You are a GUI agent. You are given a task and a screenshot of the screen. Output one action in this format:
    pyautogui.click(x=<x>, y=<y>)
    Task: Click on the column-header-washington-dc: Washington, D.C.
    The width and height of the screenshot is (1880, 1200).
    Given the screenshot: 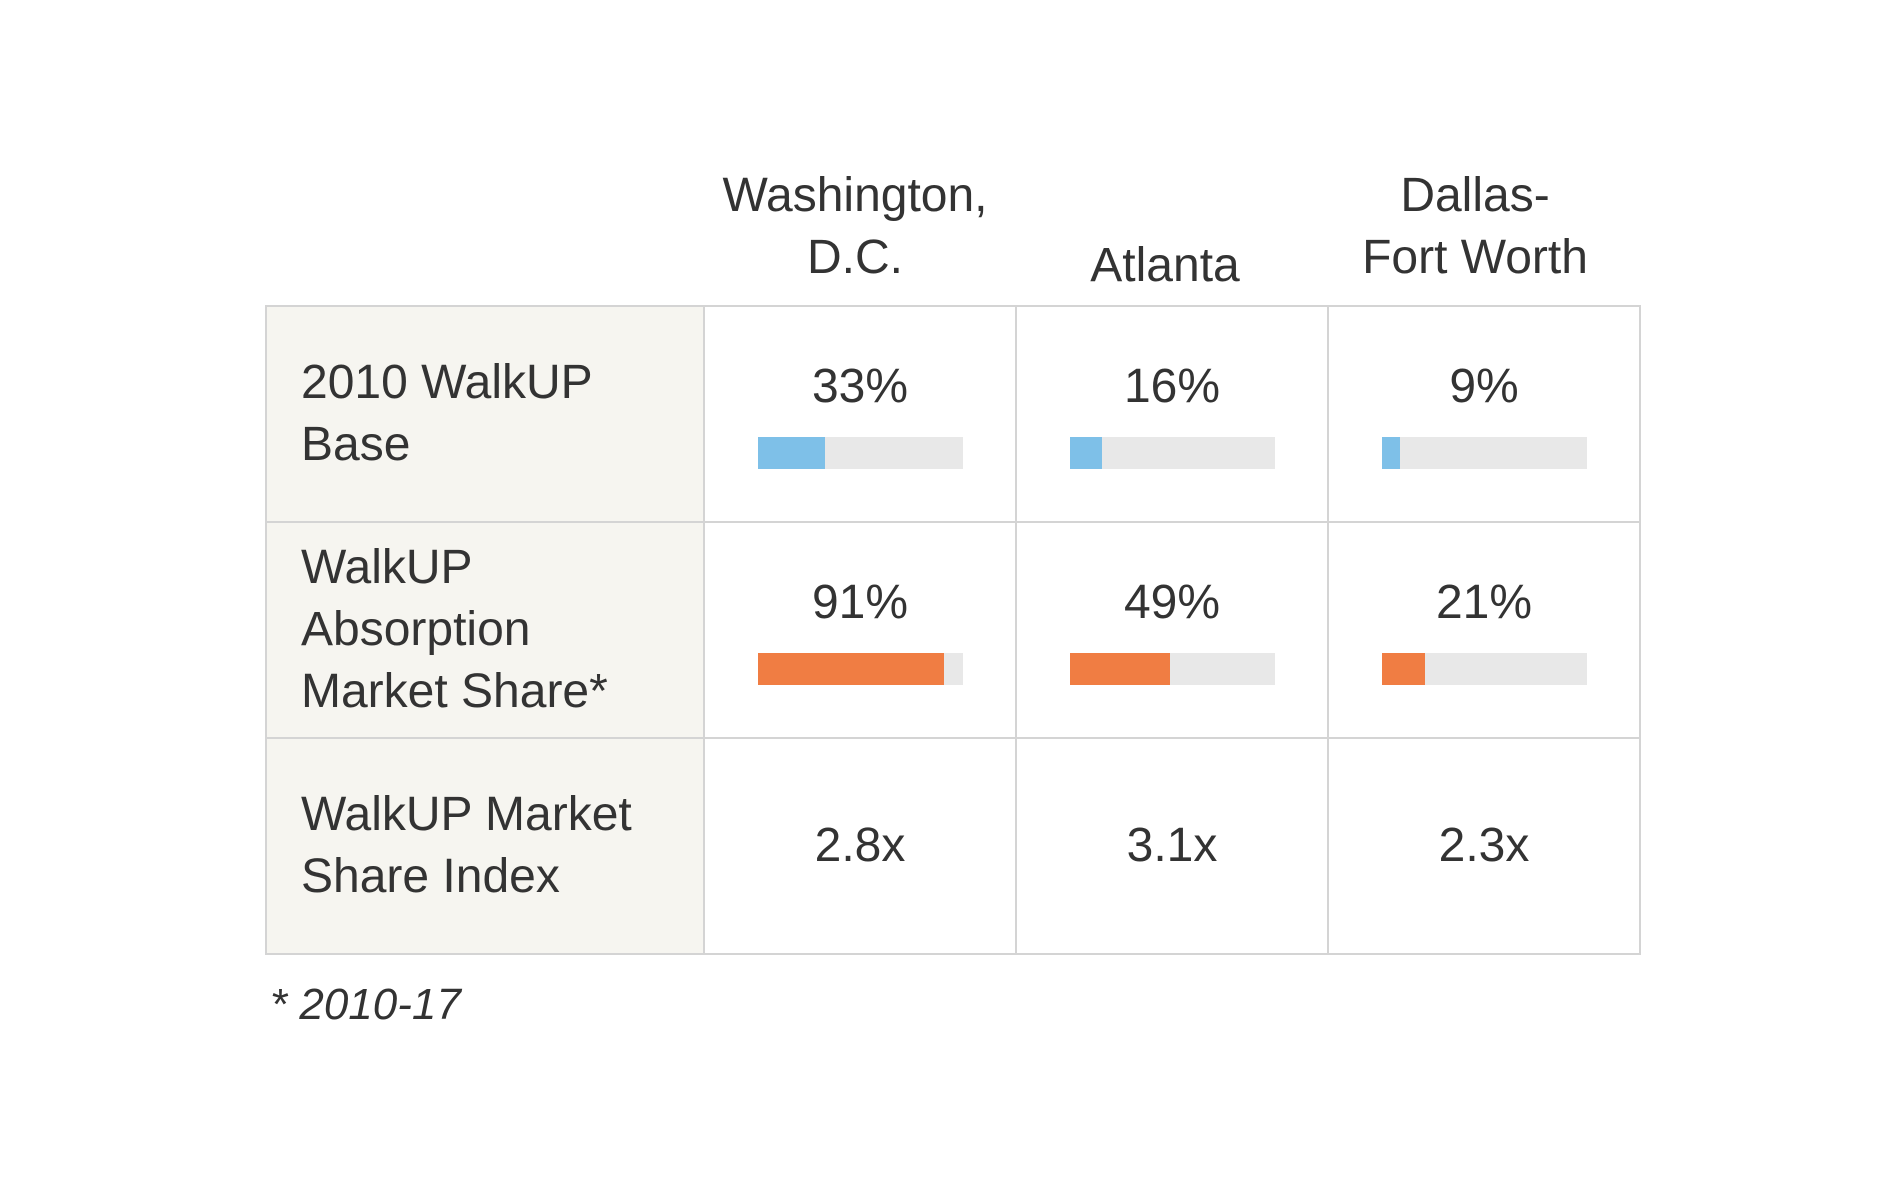 What is the action you would take?
    pyautogui.click(x=855, y=226)
    